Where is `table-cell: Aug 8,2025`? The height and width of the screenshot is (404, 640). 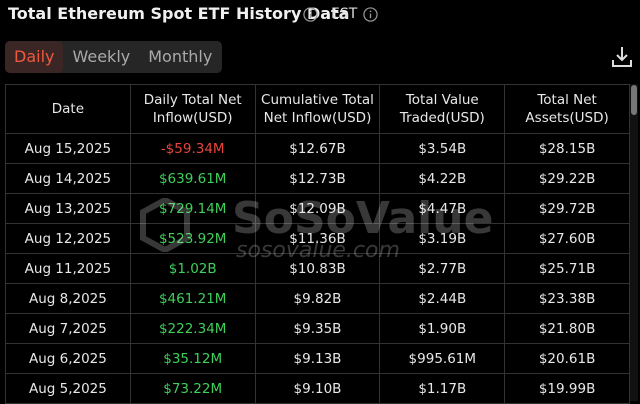
table-cell: Aug 8,2025 is located at coordinates (68, 298).